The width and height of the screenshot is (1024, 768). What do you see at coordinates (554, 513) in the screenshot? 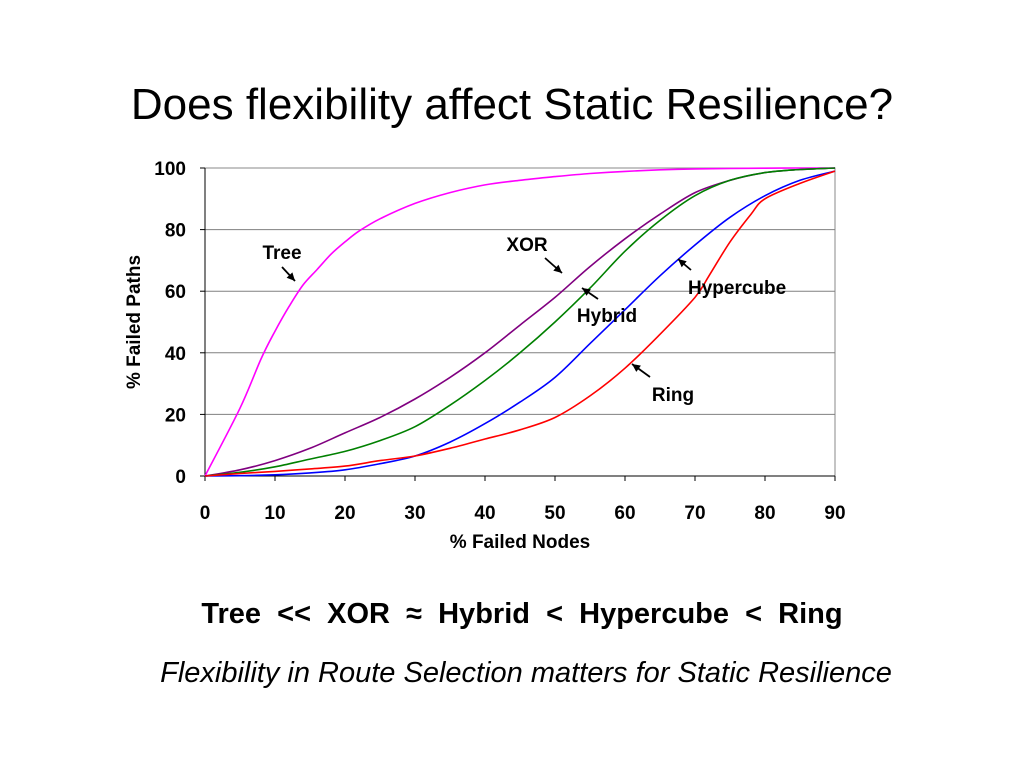
I see `x-tick-label: 50` at bounding box center [554, 513].